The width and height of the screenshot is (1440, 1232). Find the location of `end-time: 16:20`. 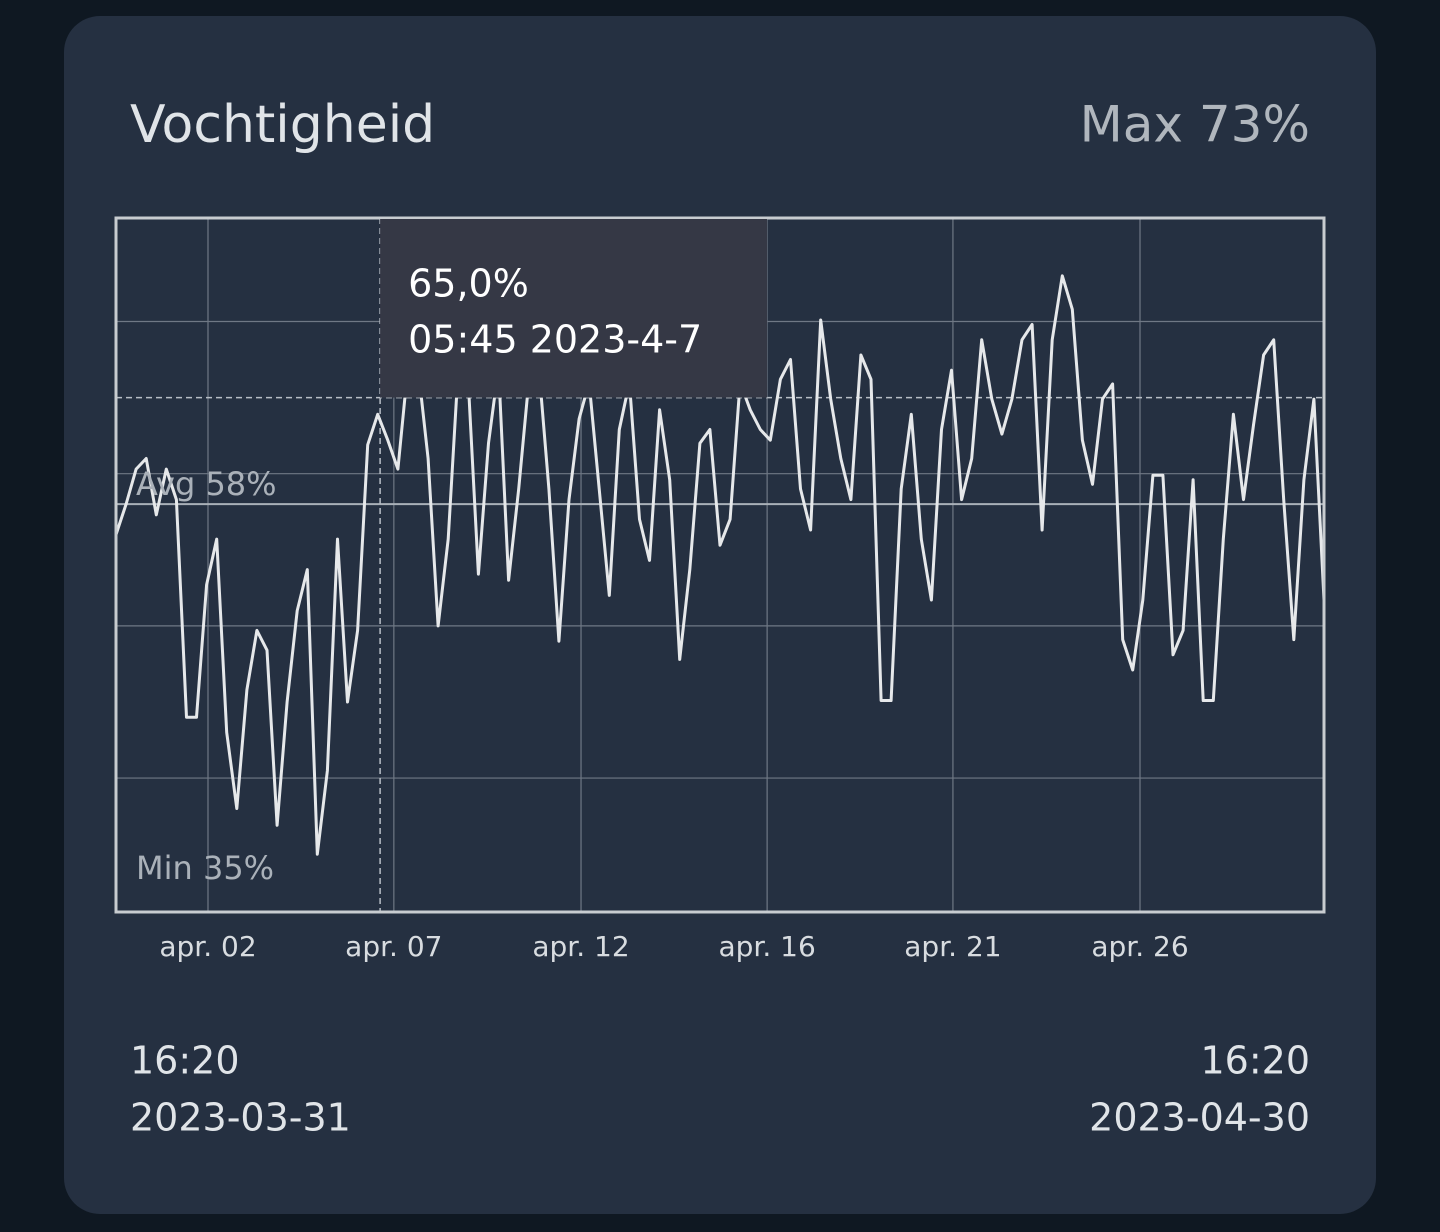

end-time: 16:20 is located at coordinates (1255, 1061).